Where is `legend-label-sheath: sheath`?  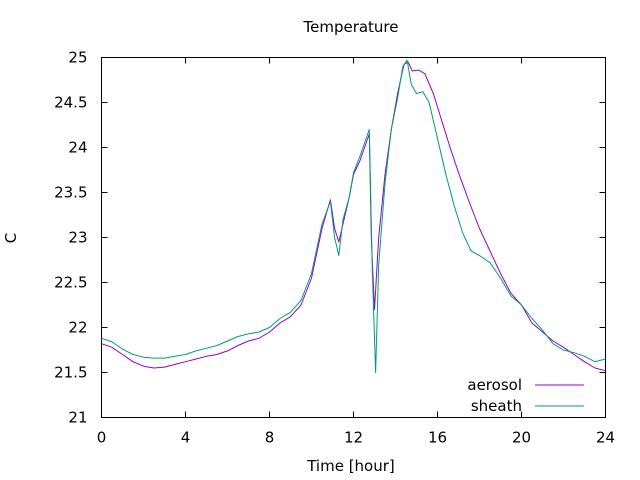 legend-label-sheath: sheath is located at coordinates (496, 406).